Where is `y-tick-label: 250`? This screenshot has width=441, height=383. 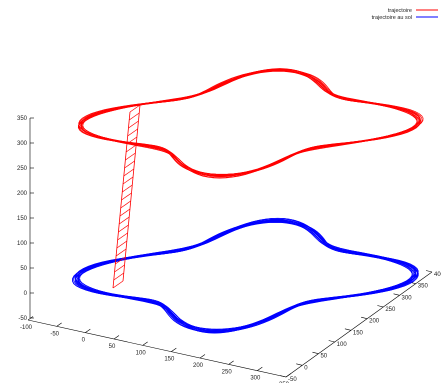 y-tick-label: 250 is located at coordinates (390, 310).